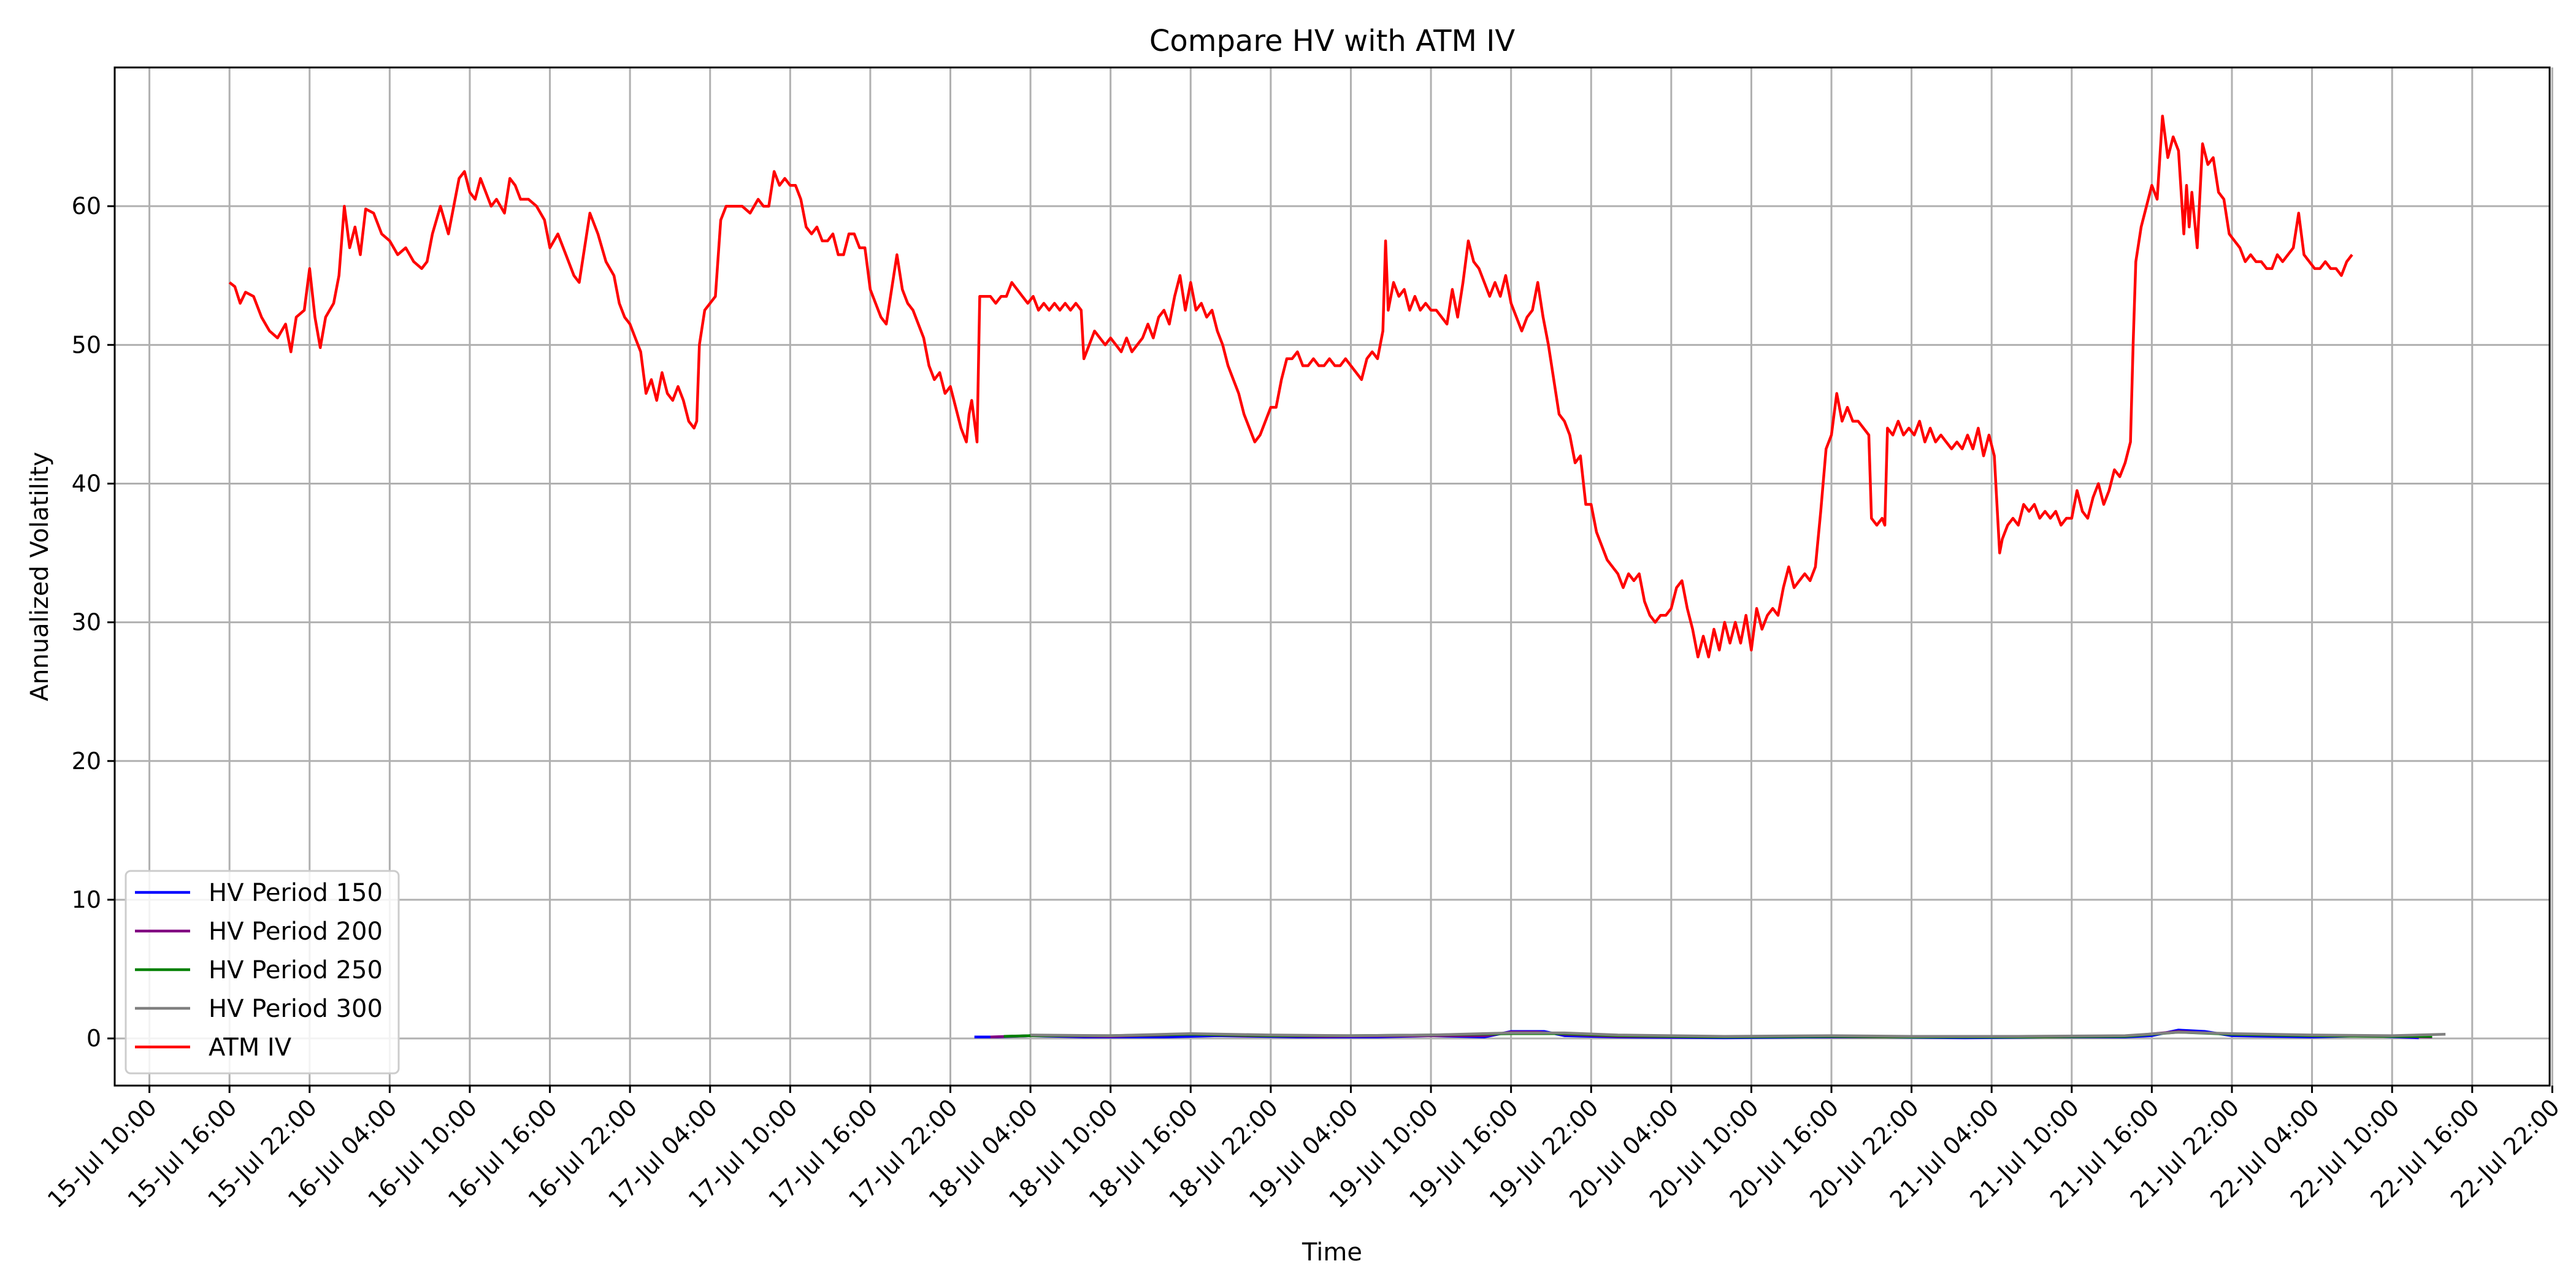 The width and height of the screenshot is (2576, 1288). What do you see at coordinates (296, 970) in the screenshot?
I see `legend-label: HV Period 250` at bounding box center [296, 970].